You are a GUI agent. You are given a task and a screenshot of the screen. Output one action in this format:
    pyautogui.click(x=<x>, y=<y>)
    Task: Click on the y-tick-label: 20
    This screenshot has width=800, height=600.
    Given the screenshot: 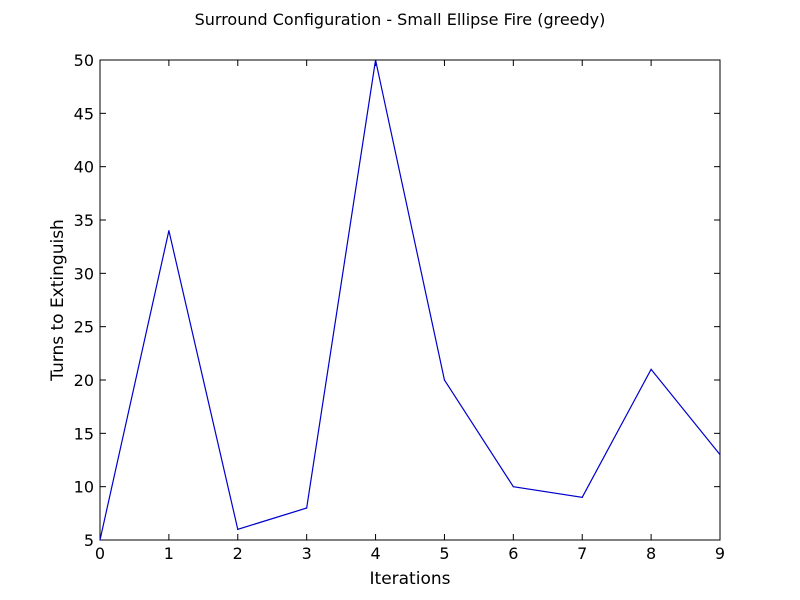 What is the action you would take?
    pyautogui.click(x=84, y=380)
    